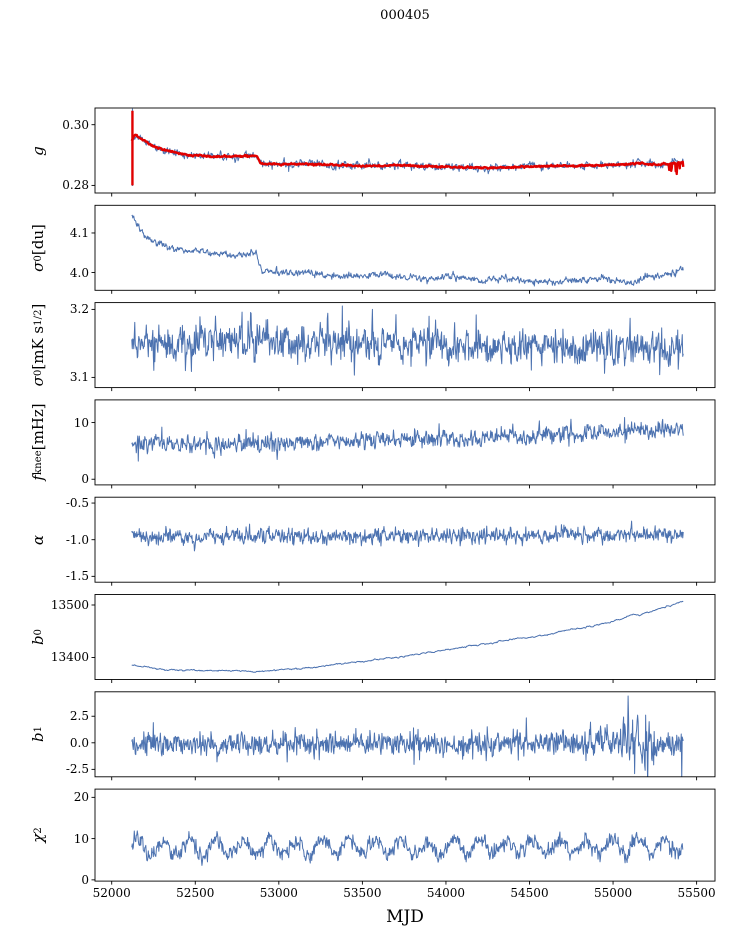 The height and width of the screenshot is (944, 729). What do you see at coordinates (79, 272) in the screenshot?
I see `y-tick-label-sigma0-du: 4.0` at bounding box center [79, 272].